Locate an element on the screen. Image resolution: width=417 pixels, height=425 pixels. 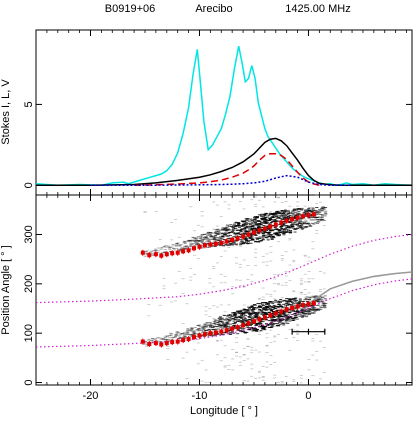
x-axis-label: Longitude [ ° ] is located at coordinates (224, 411).